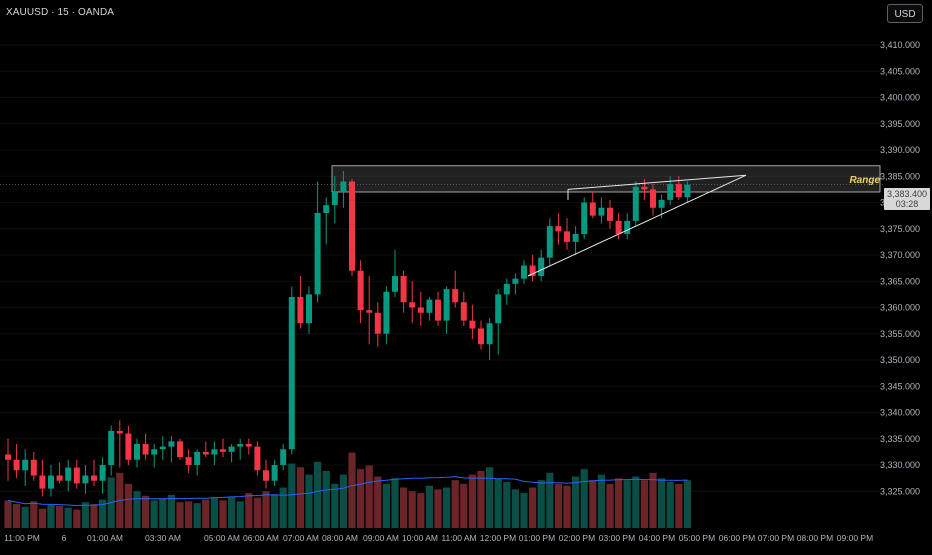 Image resolution: width=932 pixels, height=555 pixels. I want to click on price-tick-label: 3,365.000, so click(900, 281).